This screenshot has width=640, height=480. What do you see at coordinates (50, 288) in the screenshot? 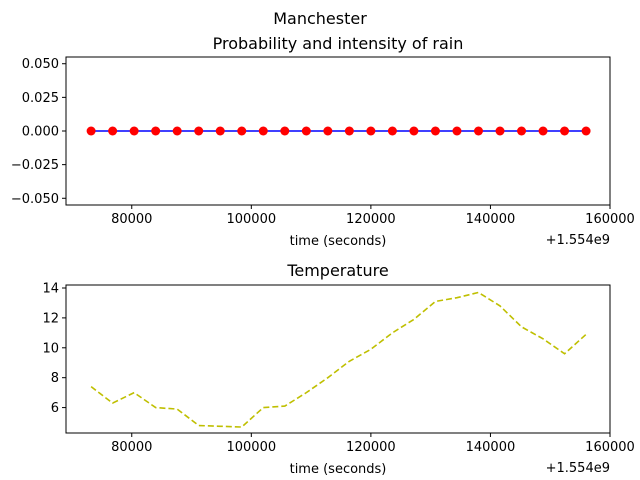
I see `temperature-y-tick-label: 14` at bounding box center [50, 288].